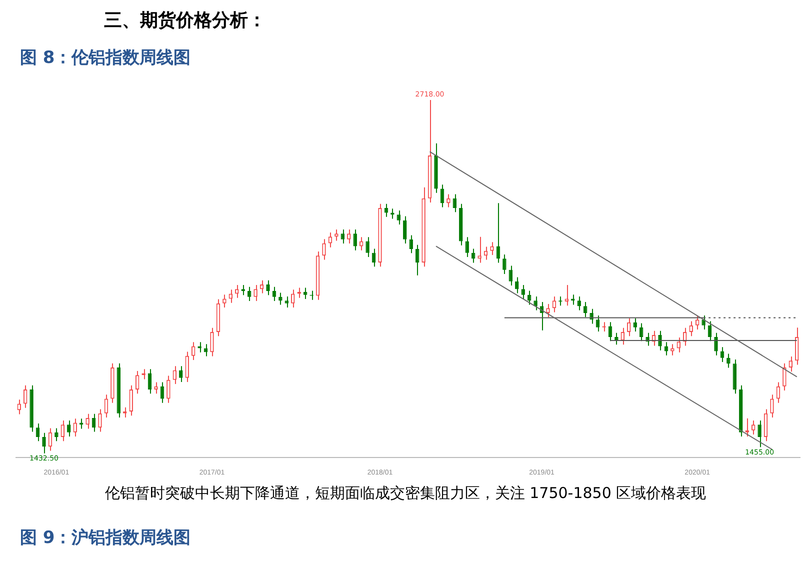 The height and width of the screenshot is (561, 811). I want to click on chart-title: 图 8：伦铝指数周线图, so click(105, 58).